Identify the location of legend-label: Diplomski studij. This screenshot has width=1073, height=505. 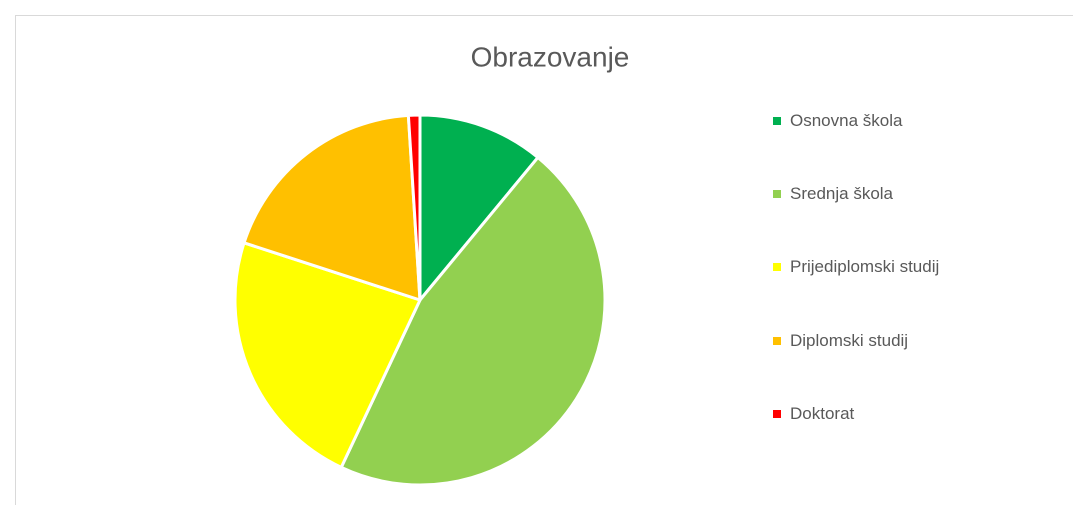
(849, 340).